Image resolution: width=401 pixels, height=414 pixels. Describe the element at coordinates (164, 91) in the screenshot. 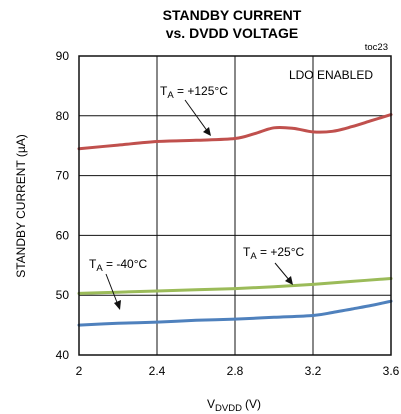

I see `annotation-125c-main: T` at that location.